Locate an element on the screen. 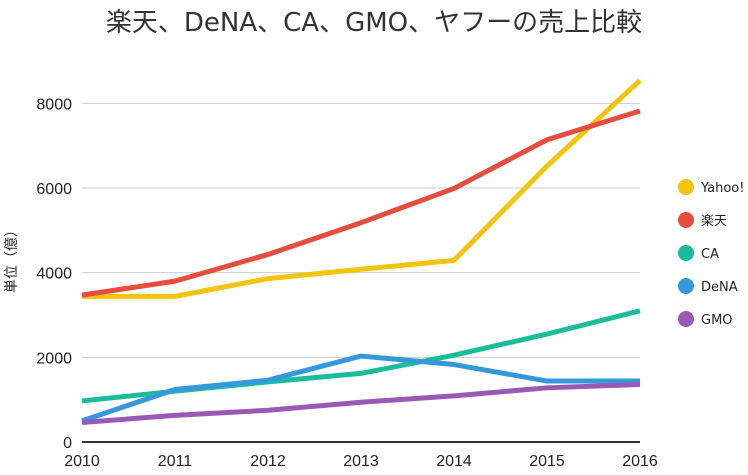 This screenshot has height=475, width=748. x-tick-label: 2015 is located at coordinates (547, 461).